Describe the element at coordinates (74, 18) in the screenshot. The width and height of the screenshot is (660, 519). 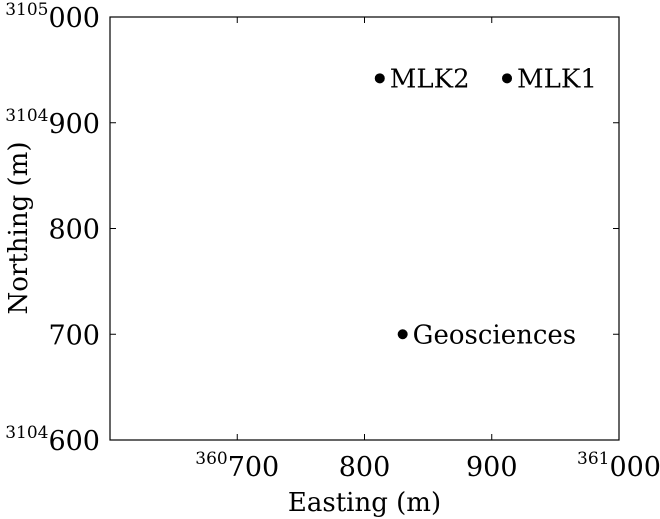
I see `y-tick-value: 000` at that location.